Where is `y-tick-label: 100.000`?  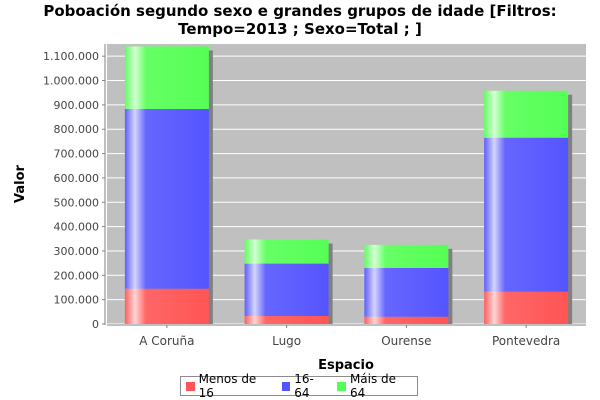
y-tick-label: 100.000 is located at coordinates (77, 300).